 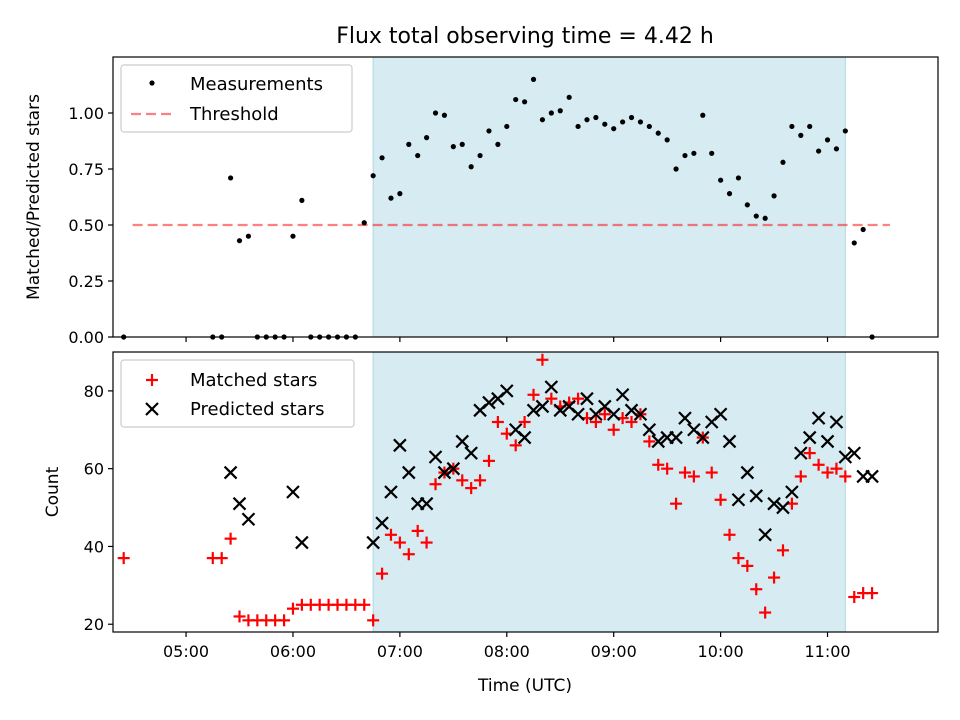 I want to click on legend-measurements-marker, so click(x=152, y=83).